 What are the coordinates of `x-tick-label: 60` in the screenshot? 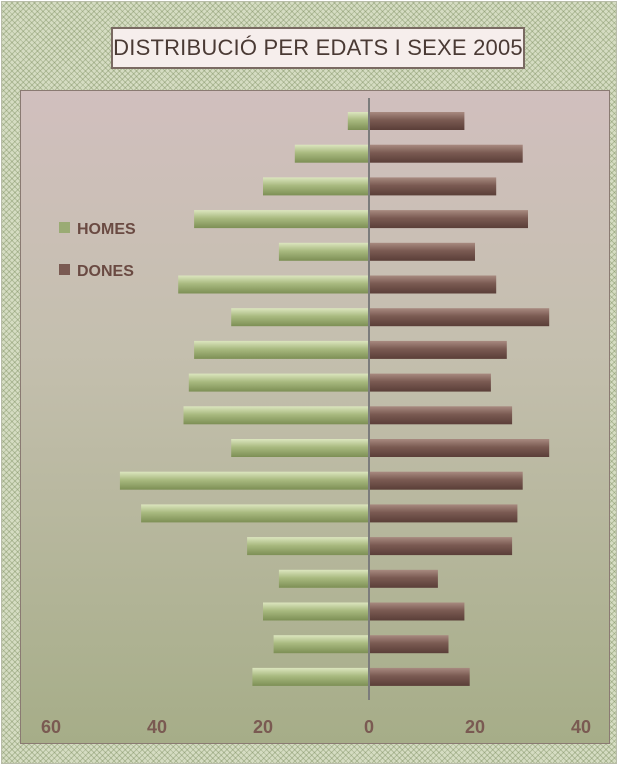 It's located at (51, 727).